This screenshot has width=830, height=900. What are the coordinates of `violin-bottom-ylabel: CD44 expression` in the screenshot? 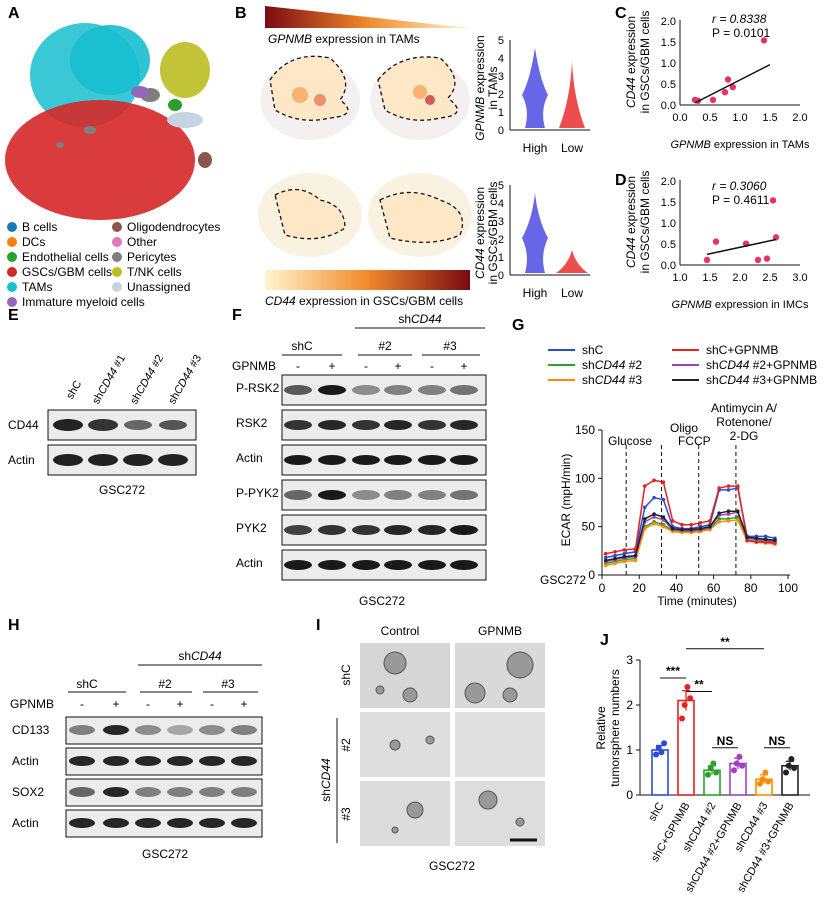 It's located at (480, 233).